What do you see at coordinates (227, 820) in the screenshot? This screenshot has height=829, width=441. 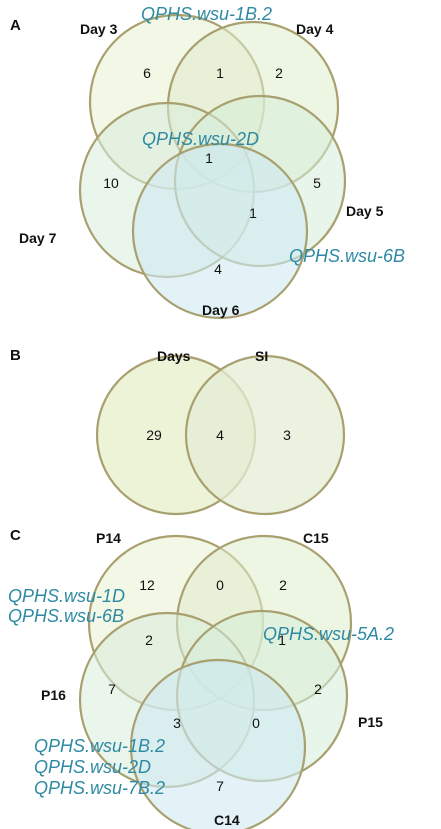 I see `venn-c-label-c14: C14` at bounding box center [227, 820].